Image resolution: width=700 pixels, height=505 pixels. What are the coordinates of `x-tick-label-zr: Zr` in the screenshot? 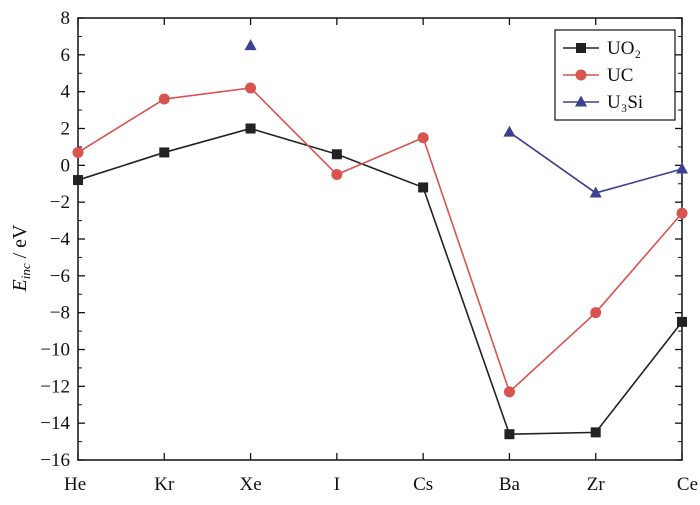 It's located at (596, 484).